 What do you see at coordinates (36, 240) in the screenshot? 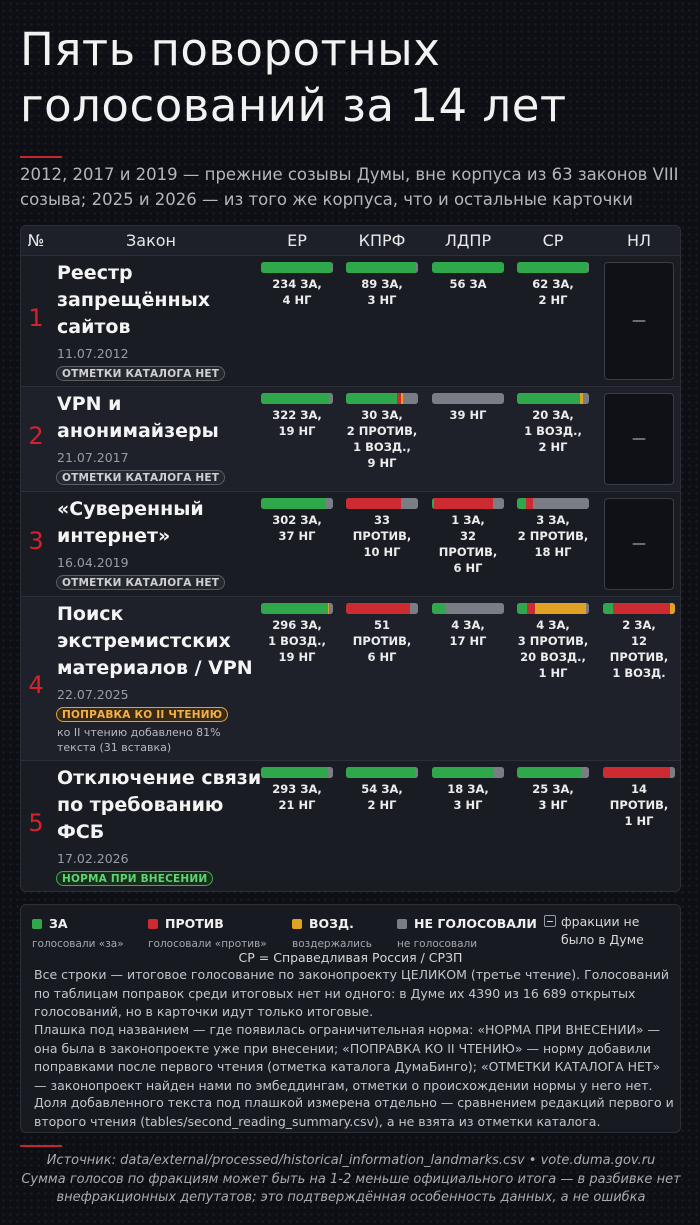
I see `col-num: №` at bounding box center [36, 240].